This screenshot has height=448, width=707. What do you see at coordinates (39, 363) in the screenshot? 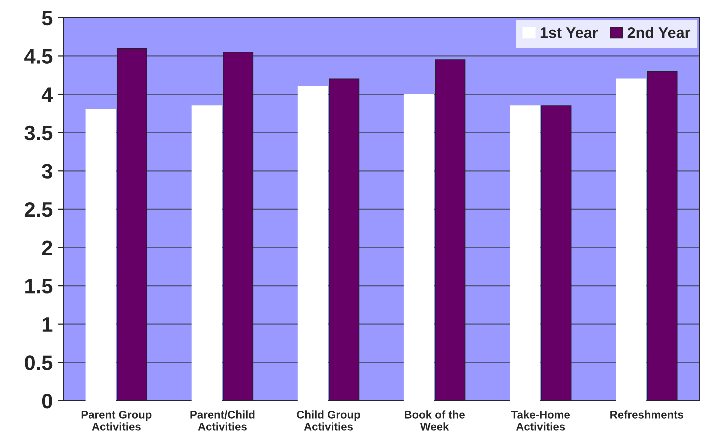
I see `y-tick-label: 0.5` at bounding box center [39, 363].